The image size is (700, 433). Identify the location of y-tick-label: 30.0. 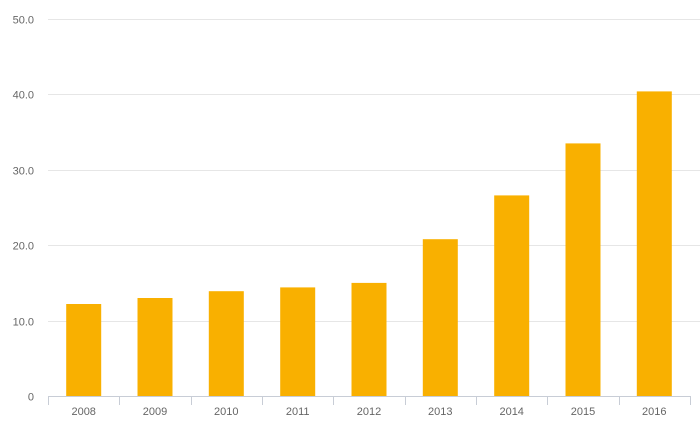
(23, 172).